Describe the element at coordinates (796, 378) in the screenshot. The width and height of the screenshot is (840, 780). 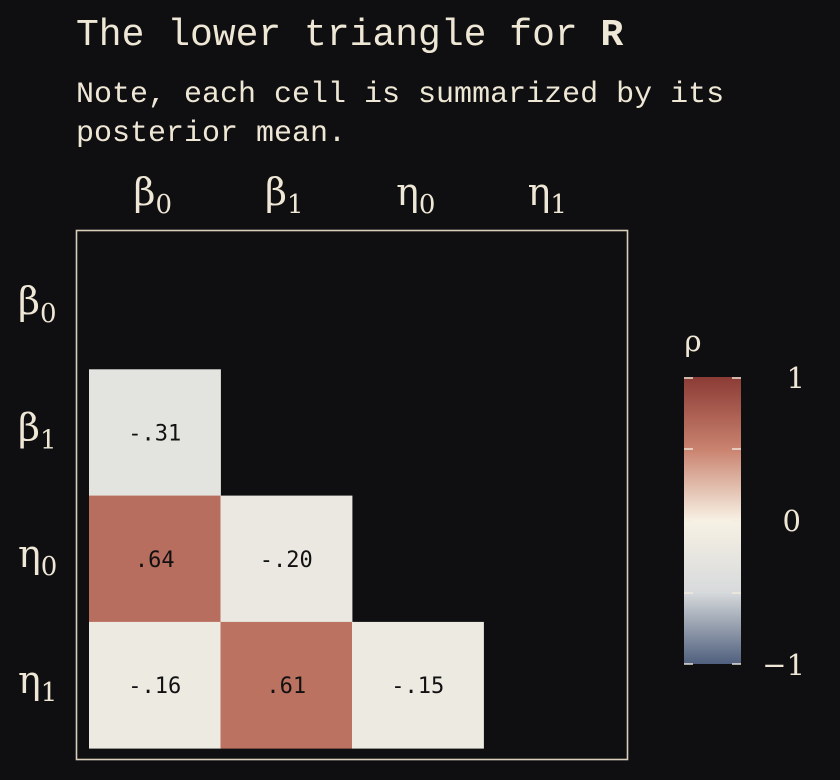
I see `colorbar-label-1: 1` at that location.